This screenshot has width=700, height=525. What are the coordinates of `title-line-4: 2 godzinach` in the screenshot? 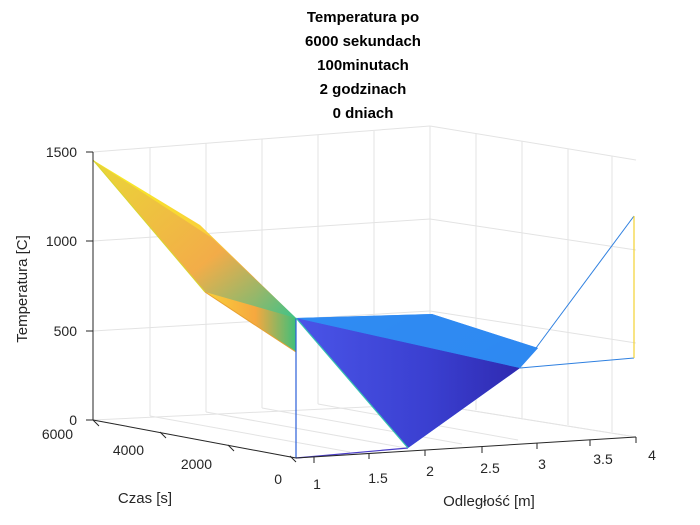 It's located at (363, 89).